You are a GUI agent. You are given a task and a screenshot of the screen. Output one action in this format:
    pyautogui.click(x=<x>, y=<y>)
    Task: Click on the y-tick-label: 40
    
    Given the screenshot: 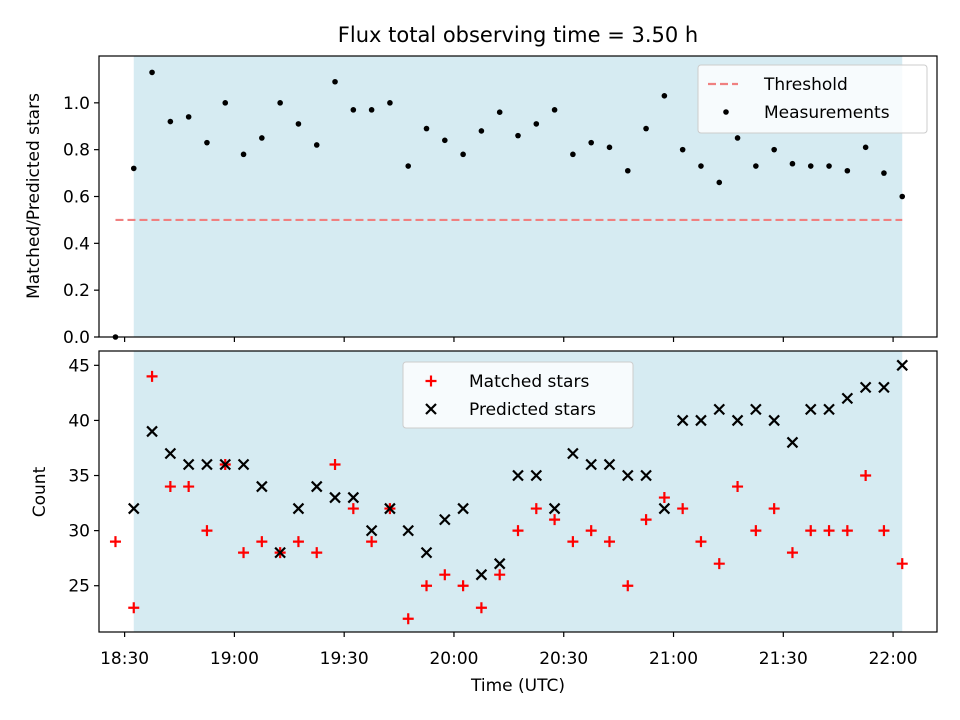 What is the action you would take?
    pyautogui.click(x=79, y=421)
    